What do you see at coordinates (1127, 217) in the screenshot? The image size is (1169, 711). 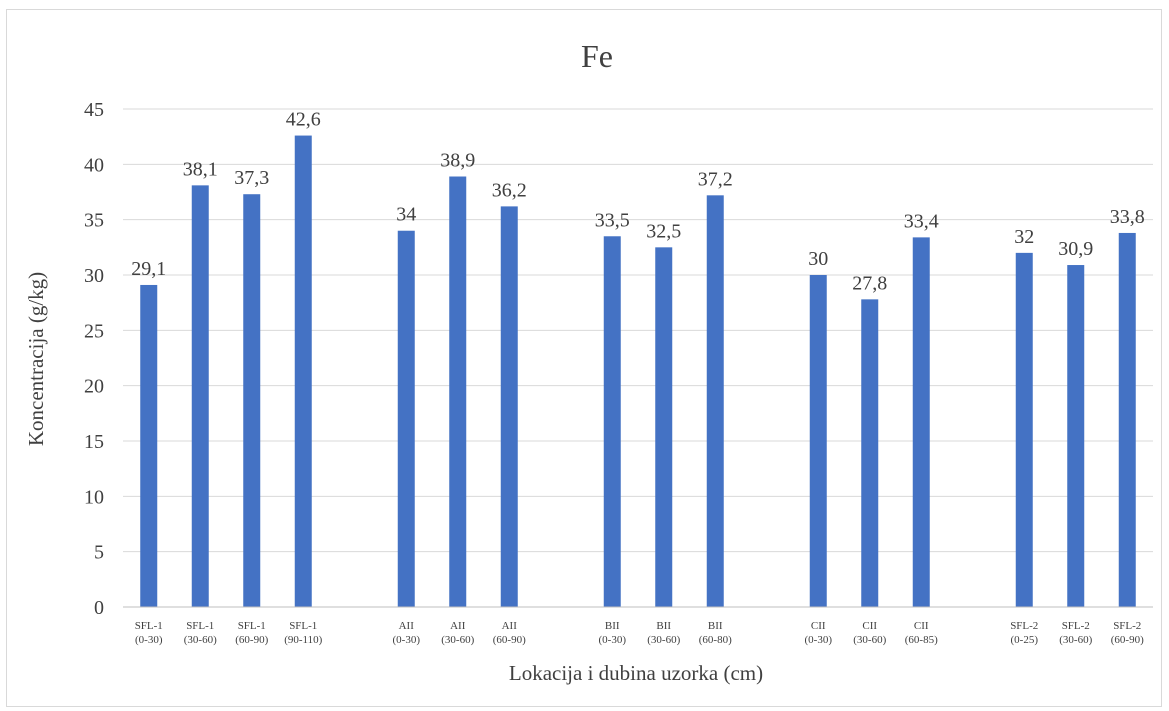 I see `data-label: 33,8` at bounding box center [1127, 217].